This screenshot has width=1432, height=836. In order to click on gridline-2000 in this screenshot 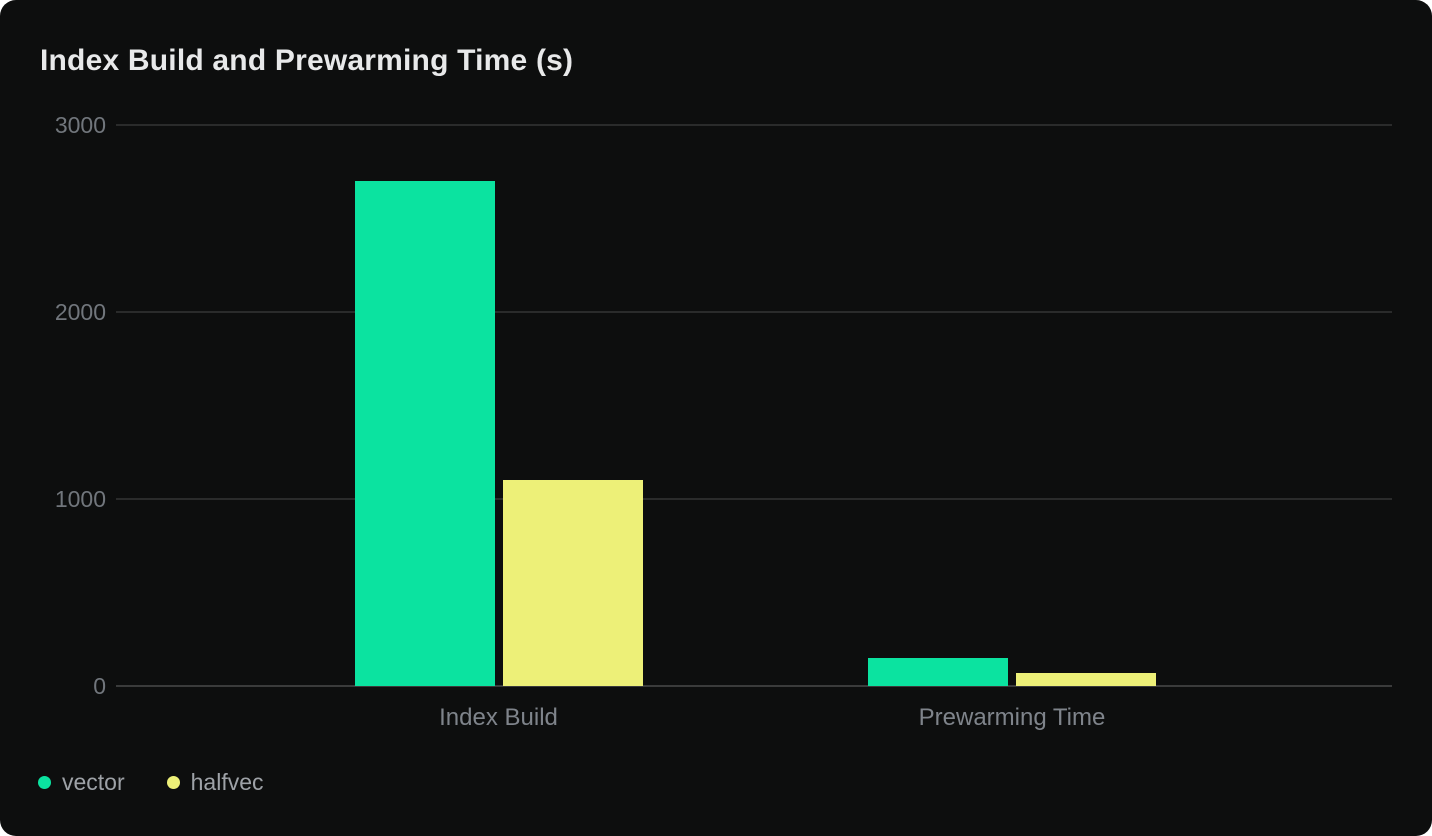, I will do `click(754, 312)`.